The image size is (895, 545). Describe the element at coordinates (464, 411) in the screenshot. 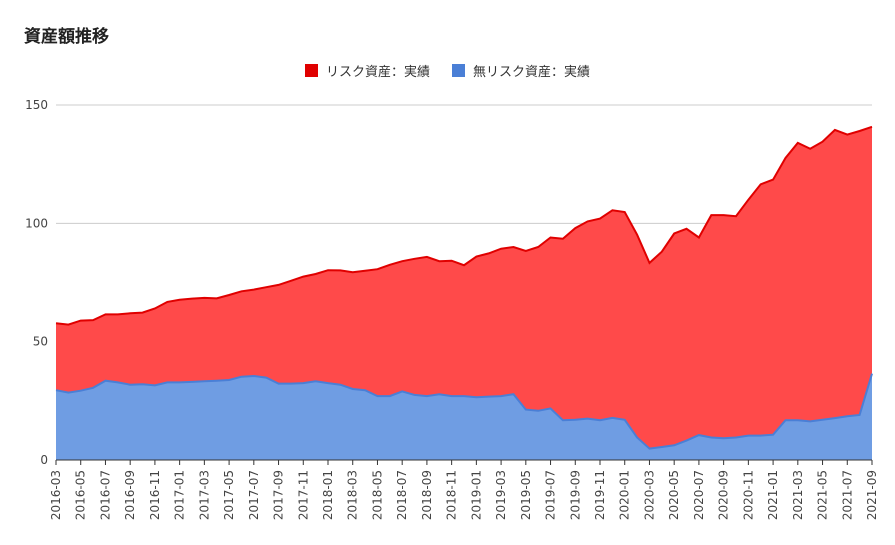

I see `series-line-riskfree` at that location.